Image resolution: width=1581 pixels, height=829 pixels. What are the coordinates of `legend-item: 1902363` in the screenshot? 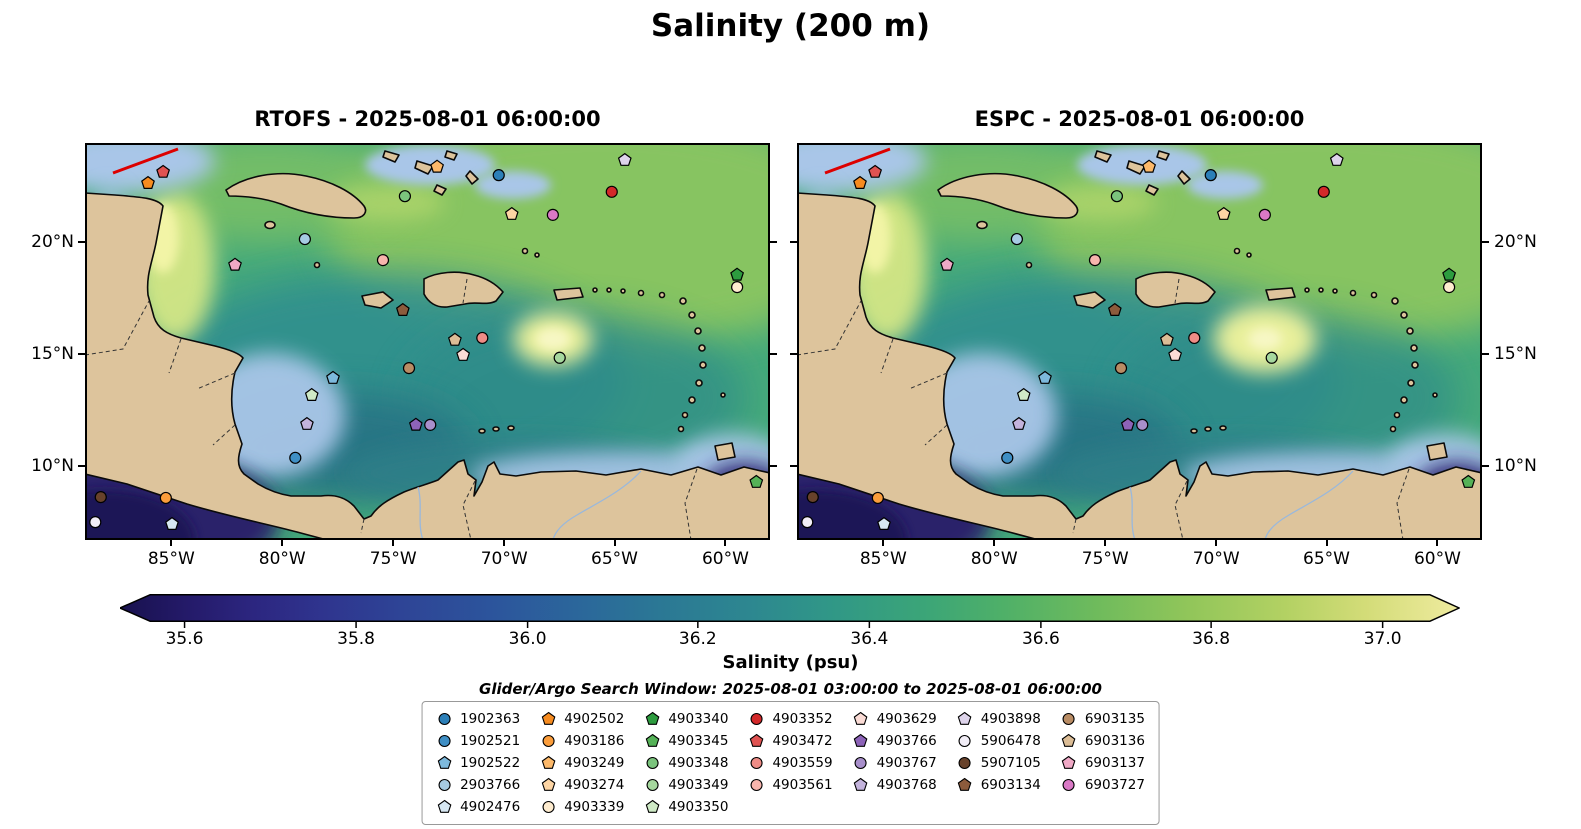 It's located at (478, 719).